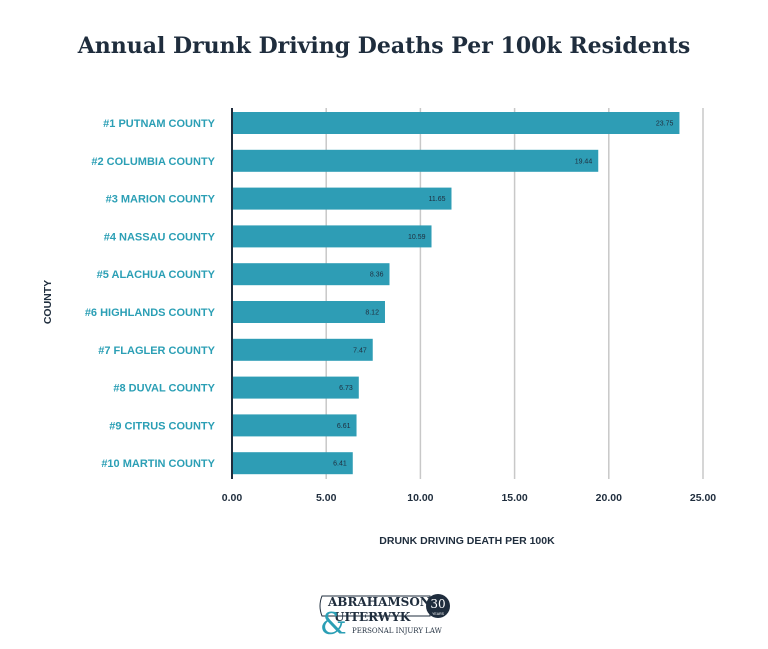 This screenshot has height=649, width=768. What do you see at coordinates (48, 302) in the screenshot?
I see `y-axis-label: COUNTY` at bounding box center [48, 302].